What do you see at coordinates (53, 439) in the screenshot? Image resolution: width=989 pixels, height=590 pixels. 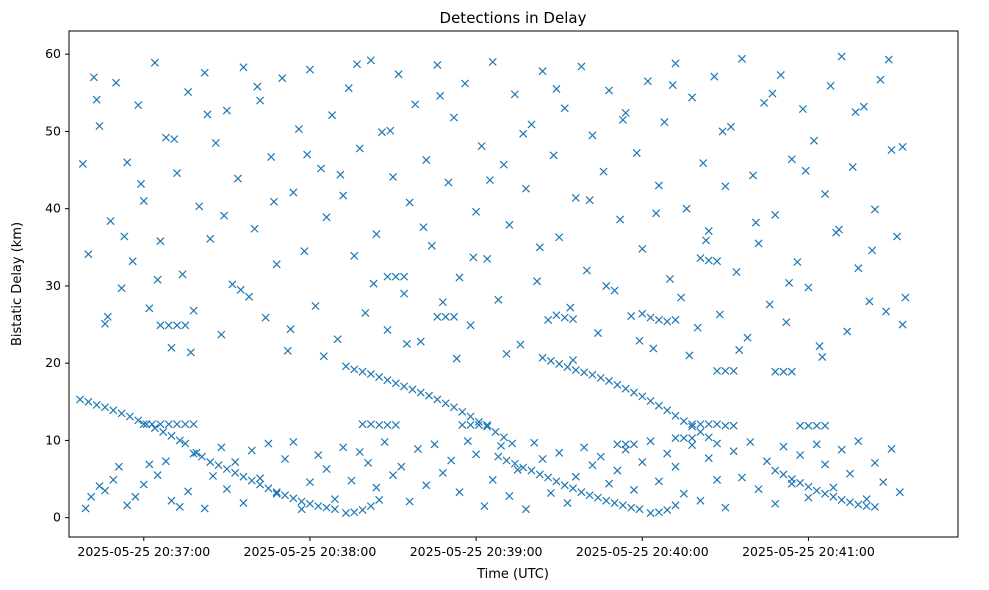 I see `y-tick-label: 10` at bounding box center [53, 439].